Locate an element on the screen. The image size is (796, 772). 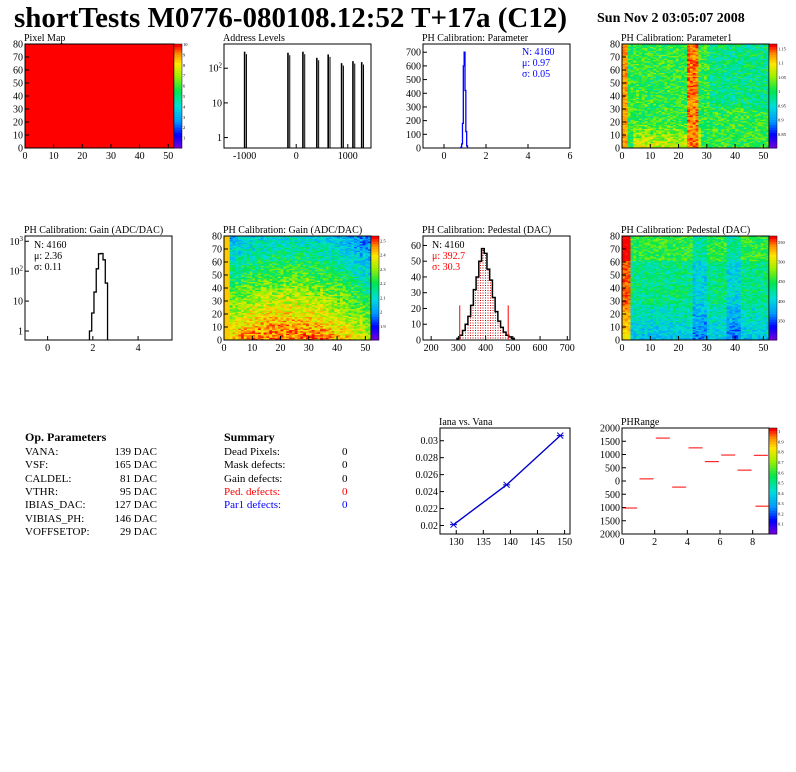
plot-title: PH Calibration: Gain (ADC/DAC) is located at coordinates (93, 230).